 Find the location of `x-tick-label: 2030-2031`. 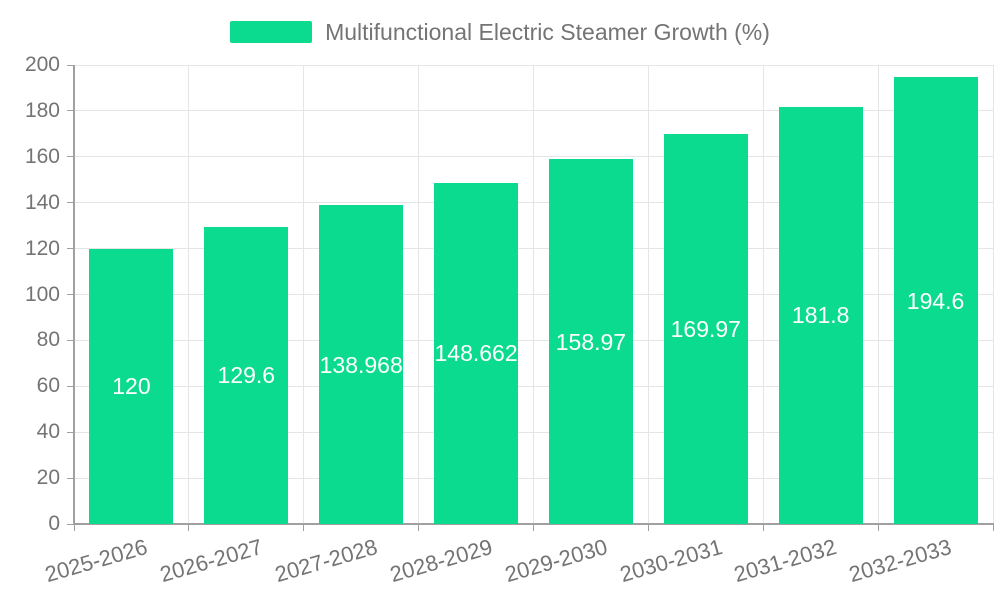

x-tick-label: 2030-2031 is located at coordinates (670, 561).